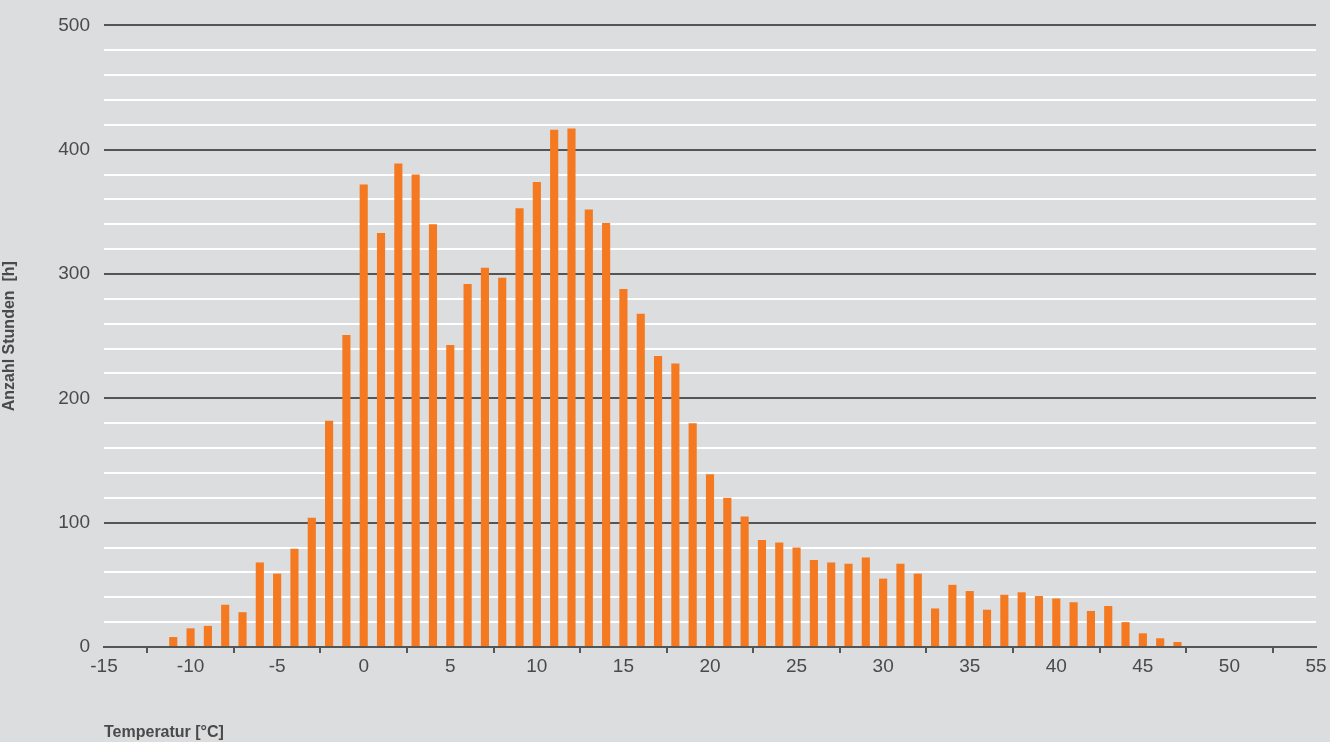 The width and height of the screenshot is (1330, 742). What do you see at coordinates (164, 731) in the screenshot?
I see `x-axis-title: Temperatur [°C]` at bounding box center [164, 731].